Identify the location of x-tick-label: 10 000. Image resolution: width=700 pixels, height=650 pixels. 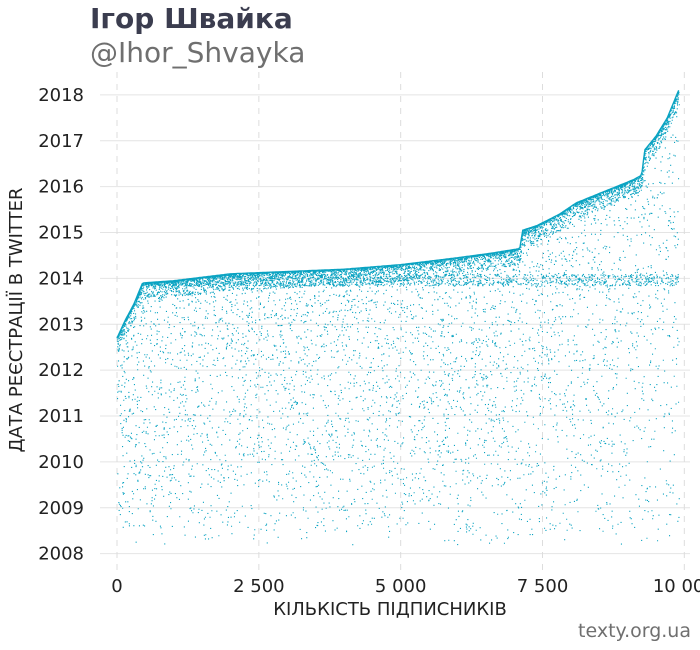
(676, 586).